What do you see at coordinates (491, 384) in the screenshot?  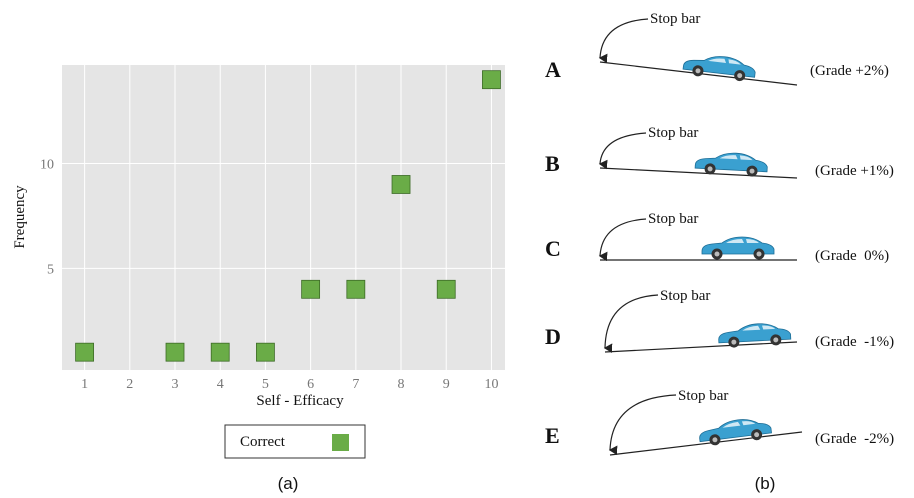 I see `x-tick-label: 10` at bounding box center [491, 384].